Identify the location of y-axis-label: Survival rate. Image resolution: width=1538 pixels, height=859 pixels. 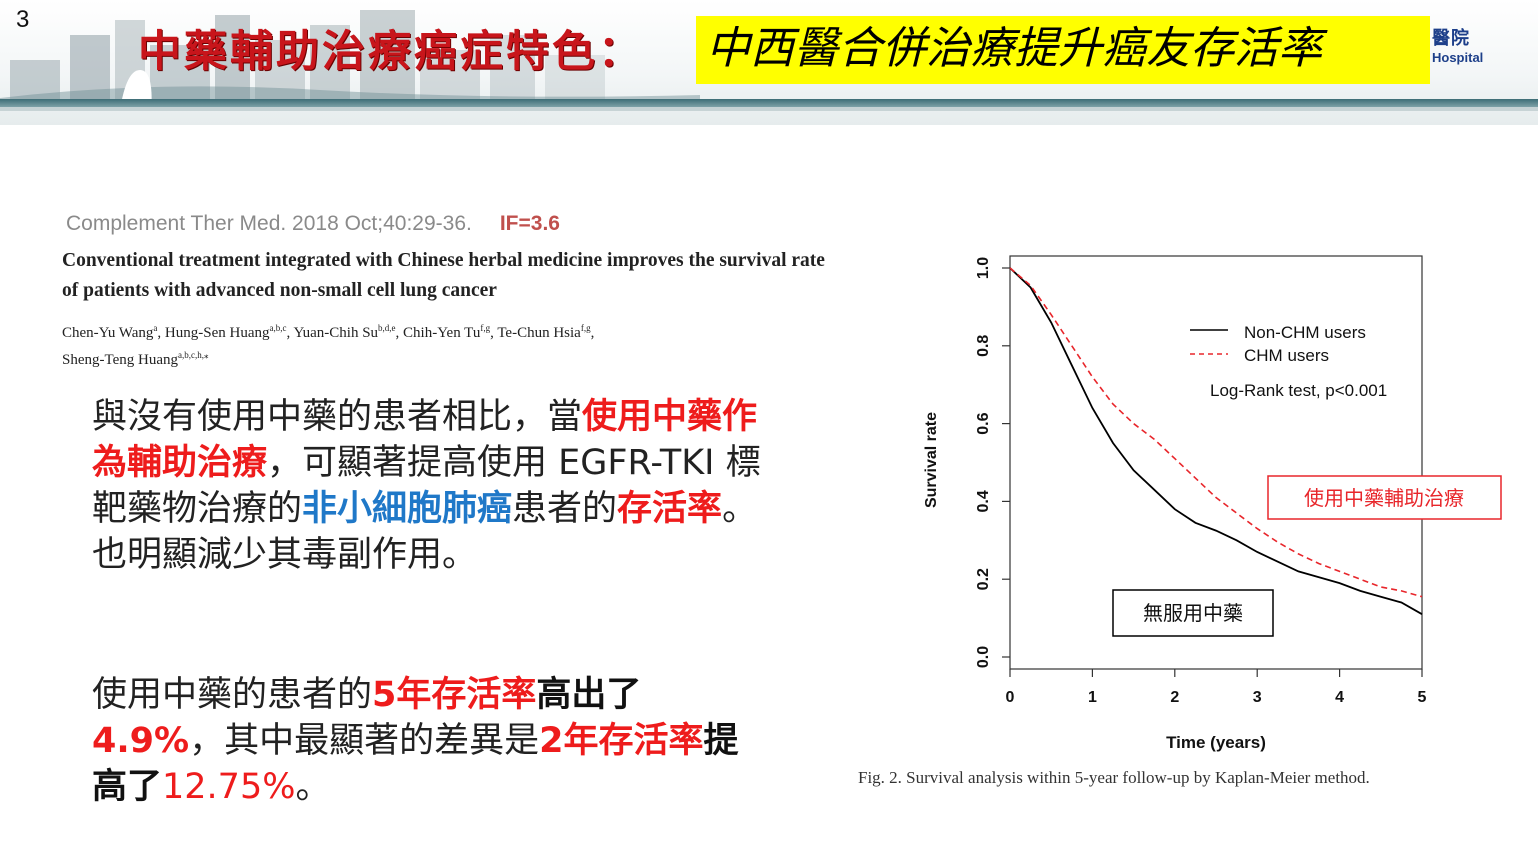
(931, 460).